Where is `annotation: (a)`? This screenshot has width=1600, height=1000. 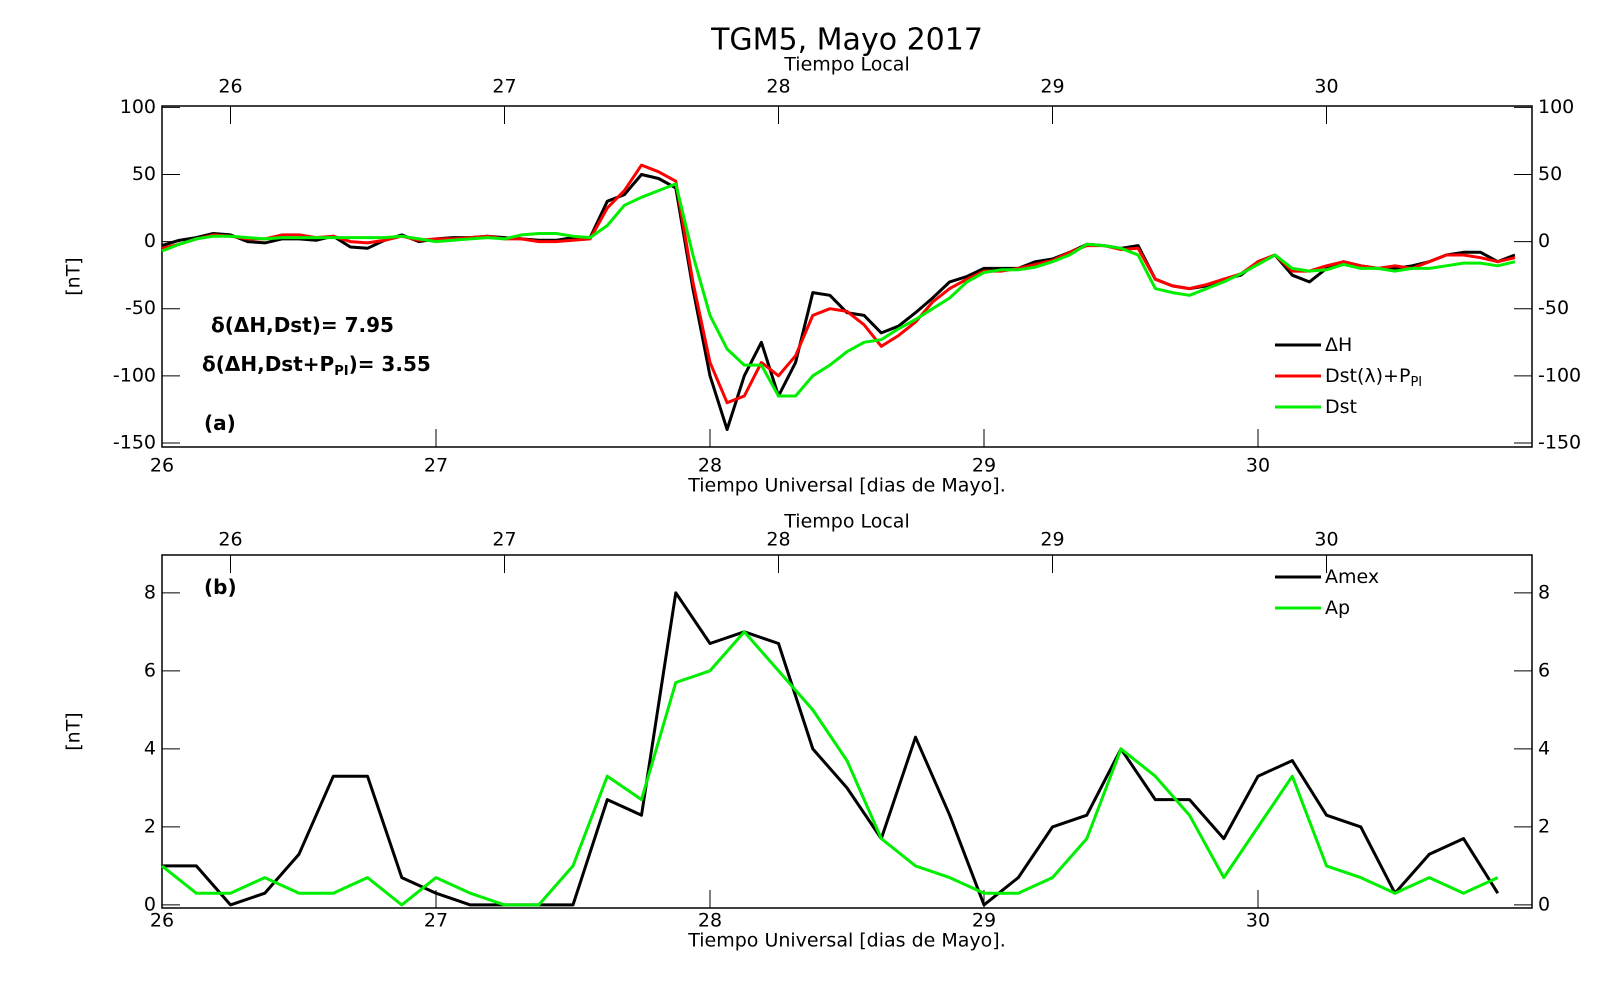
annotation: (a) is located at coordinates (220, 423).